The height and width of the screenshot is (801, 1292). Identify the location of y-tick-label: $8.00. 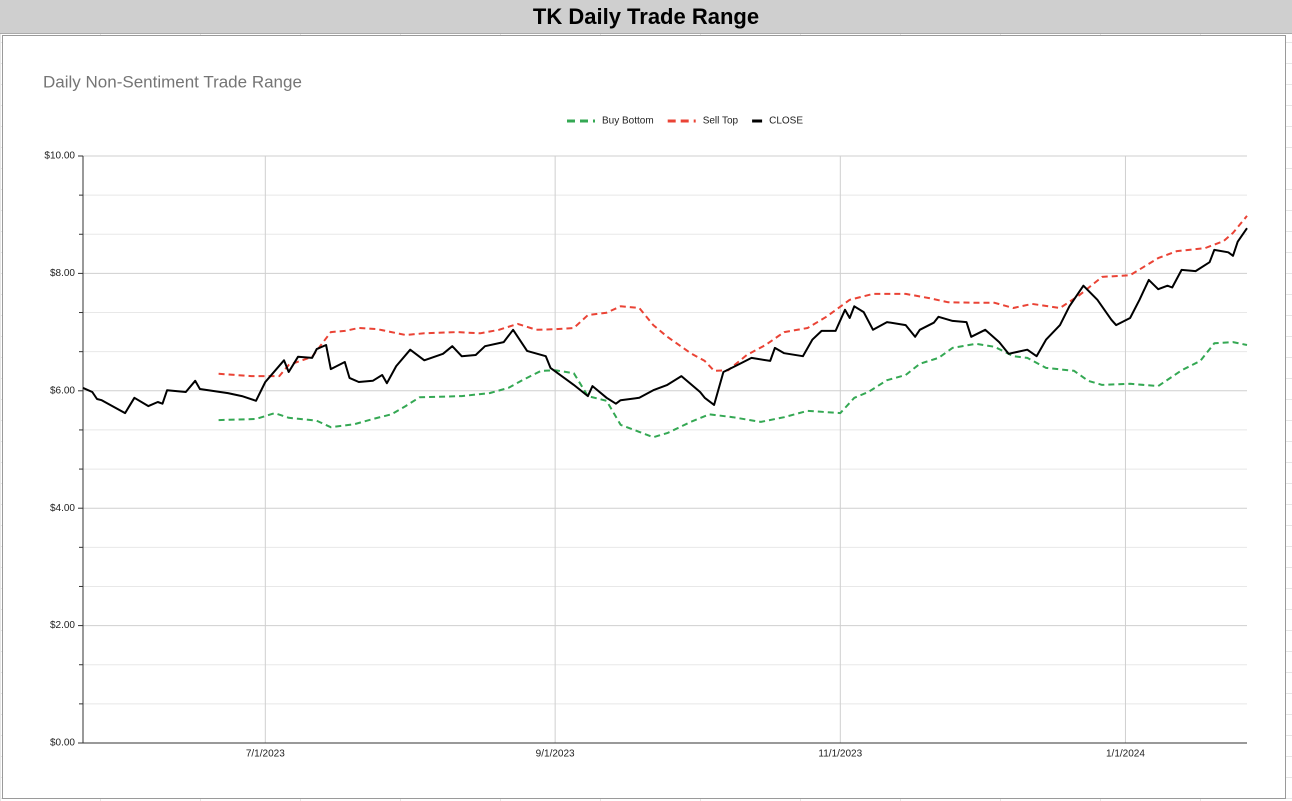
(62, 273).